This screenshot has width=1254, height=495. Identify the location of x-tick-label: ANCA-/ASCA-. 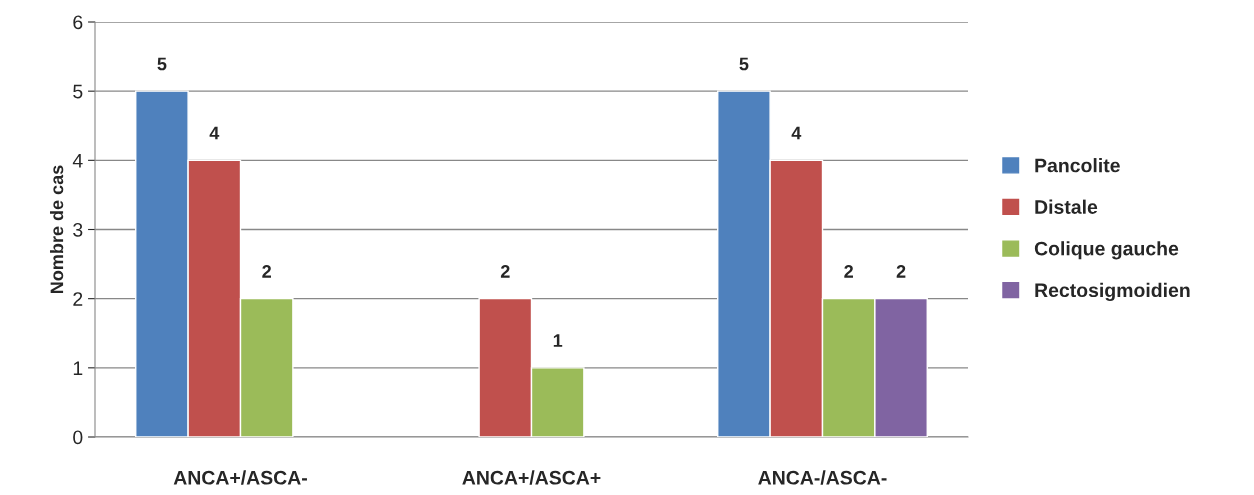
(822, 477).